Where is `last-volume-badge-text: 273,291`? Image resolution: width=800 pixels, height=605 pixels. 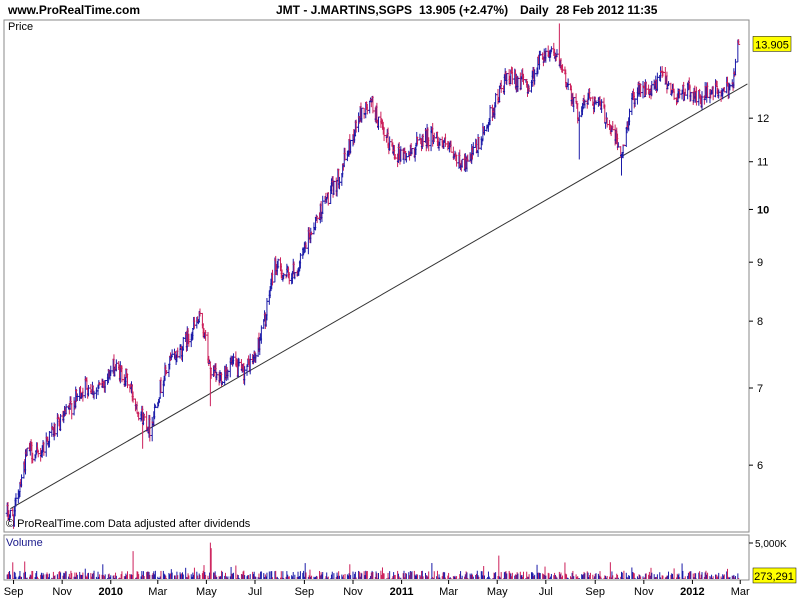
last-volume-badge-text: 273,291 is located at coordinates (774, 577).